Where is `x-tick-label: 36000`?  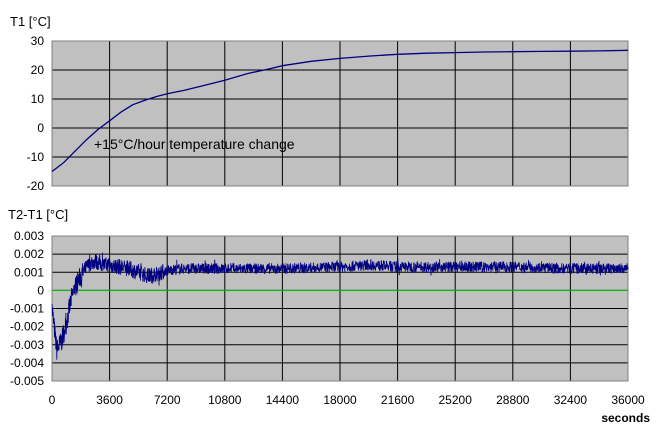
x-tick-label: 36000 is located at coordinates (628, 400).